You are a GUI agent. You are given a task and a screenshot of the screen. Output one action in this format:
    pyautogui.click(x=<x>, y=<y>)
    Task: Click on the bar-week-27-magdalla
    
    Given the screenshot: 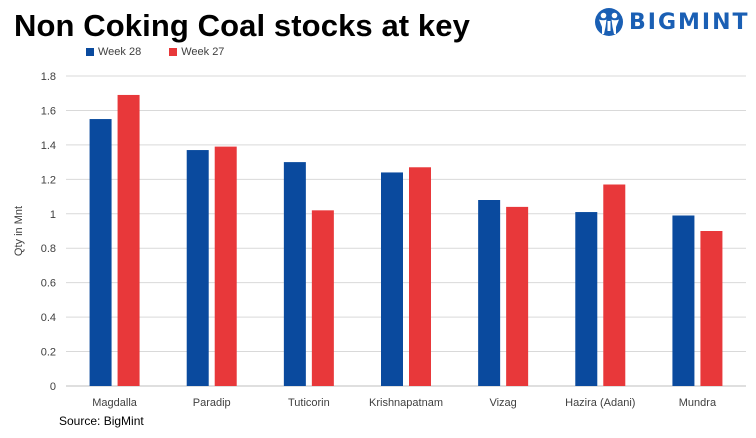 What is the action you would take?
    pyautogui.click(x=128, y=240)
    